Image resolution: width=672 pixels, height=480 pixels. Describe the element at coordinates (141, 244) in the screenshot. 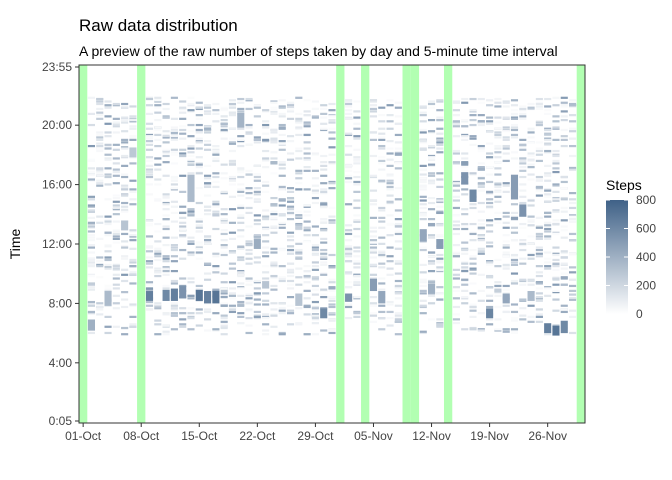

I see `missing-day-band` at that location.